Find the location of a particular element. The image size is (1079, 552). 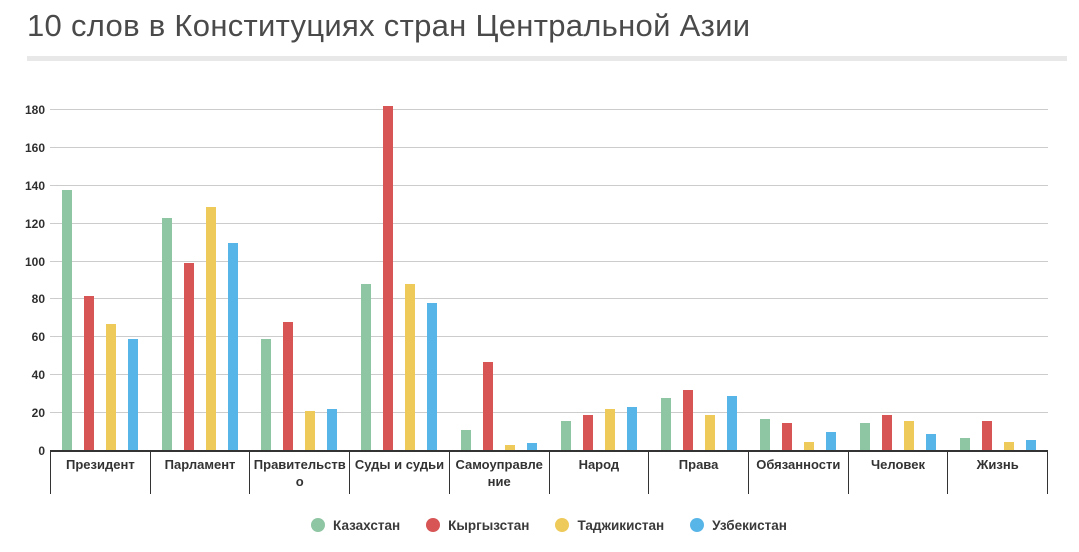

bar-Таджикистан-Человек is located at coordinates (909, 436).